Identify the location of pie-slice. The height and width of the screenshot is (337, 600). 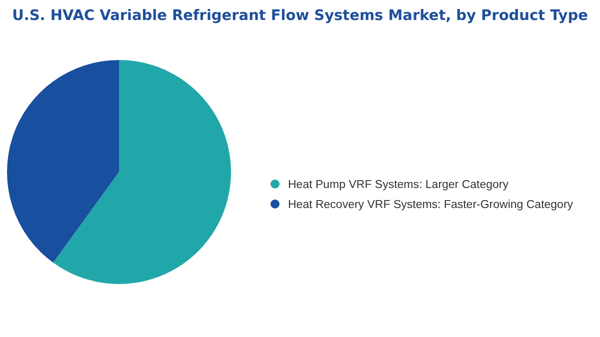
(63, 161).